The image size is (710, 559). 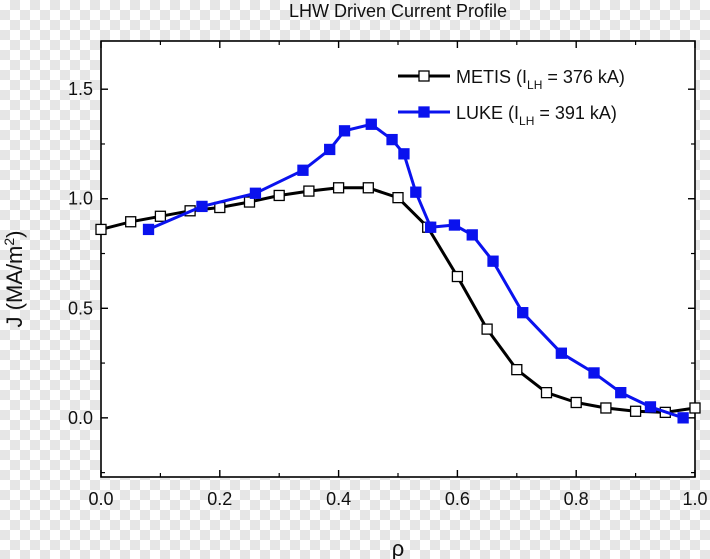 I want to click on legend: METIS (ILH = 376 kA)LUKE (ILH = 391 kA), so click(x=511, y=97).